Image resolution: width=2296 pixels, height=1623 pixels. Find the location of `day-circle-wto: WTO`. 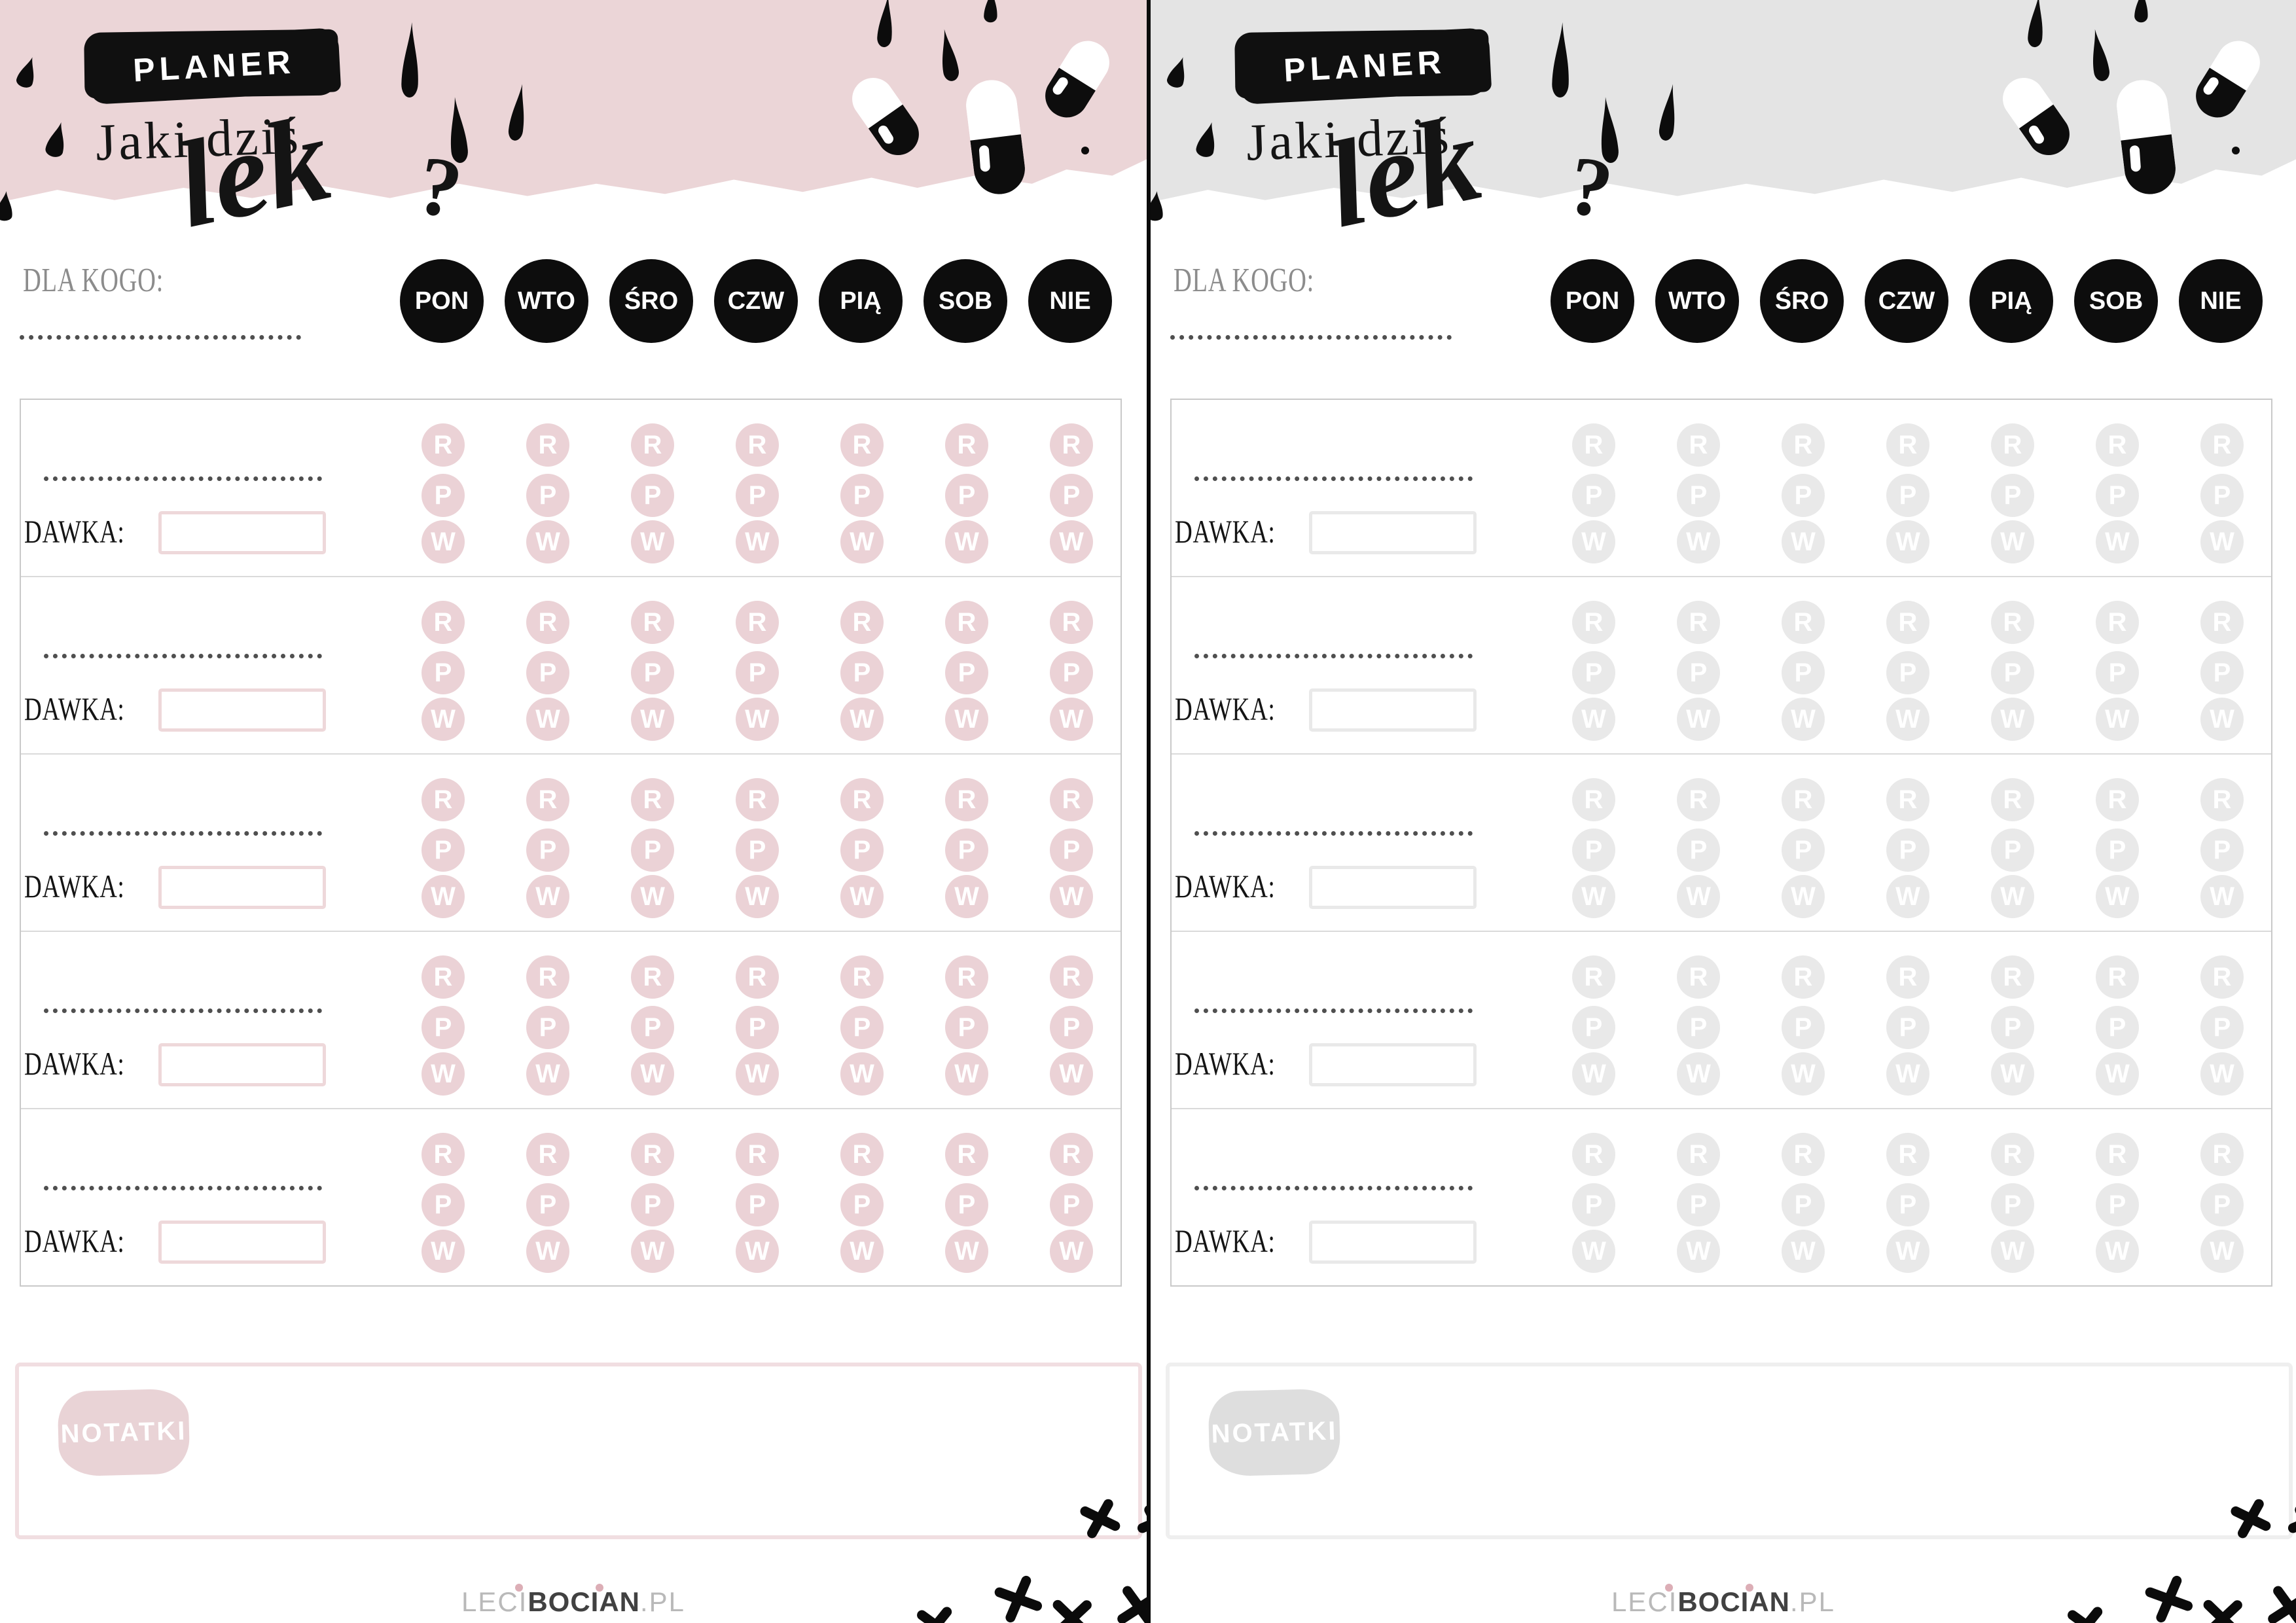

day-circle-wto: WTO is located at coordinates (546, 301).